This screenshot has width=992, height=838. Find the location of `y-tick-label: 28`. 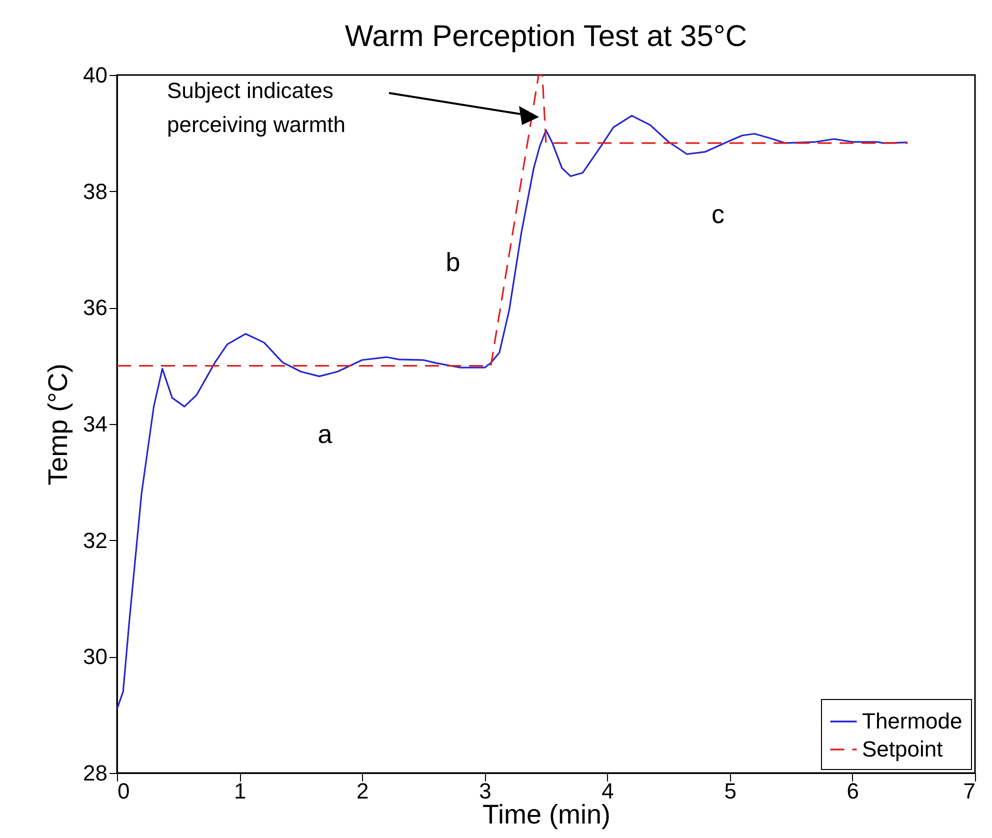

y-tick-label: 28 is located at coordinates (95, 773).